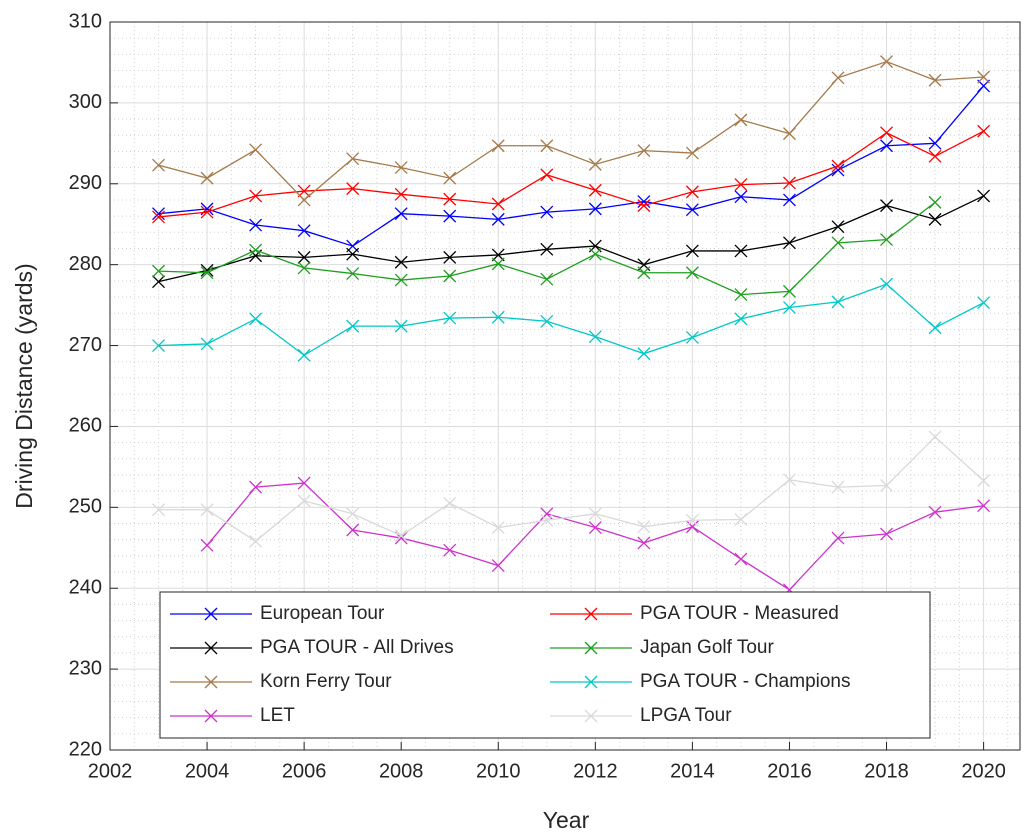 The image size is (1023, 837). What do you see at coordinates (739, 613) in the screenshot?
I see `legend-text: PGA TOUR - Measured` at bounding box center [739, 613].